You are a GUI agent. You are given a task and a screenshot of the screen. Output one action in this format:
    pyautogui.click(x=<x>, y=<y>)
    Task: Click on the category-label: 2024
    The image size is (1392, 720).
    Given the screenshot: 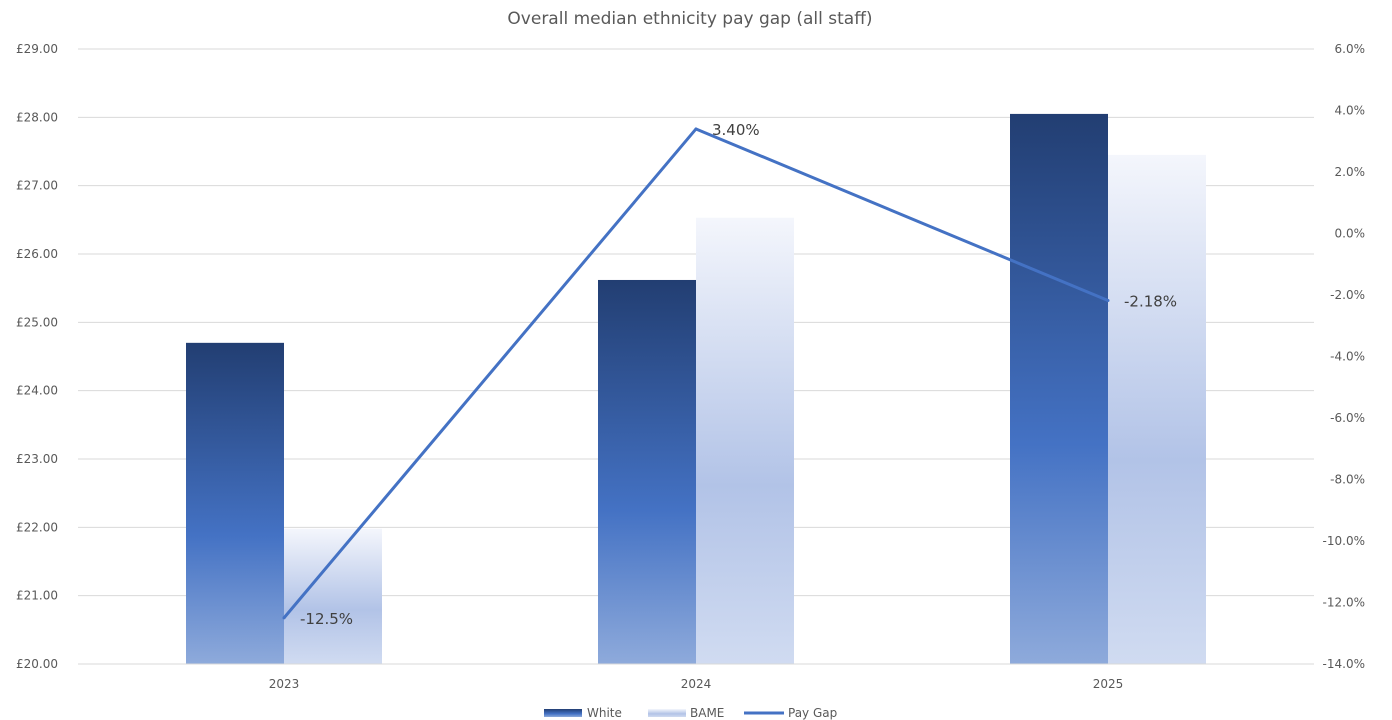 What is the action you would take?
    pyautogui.click(x=696, y=684)
    